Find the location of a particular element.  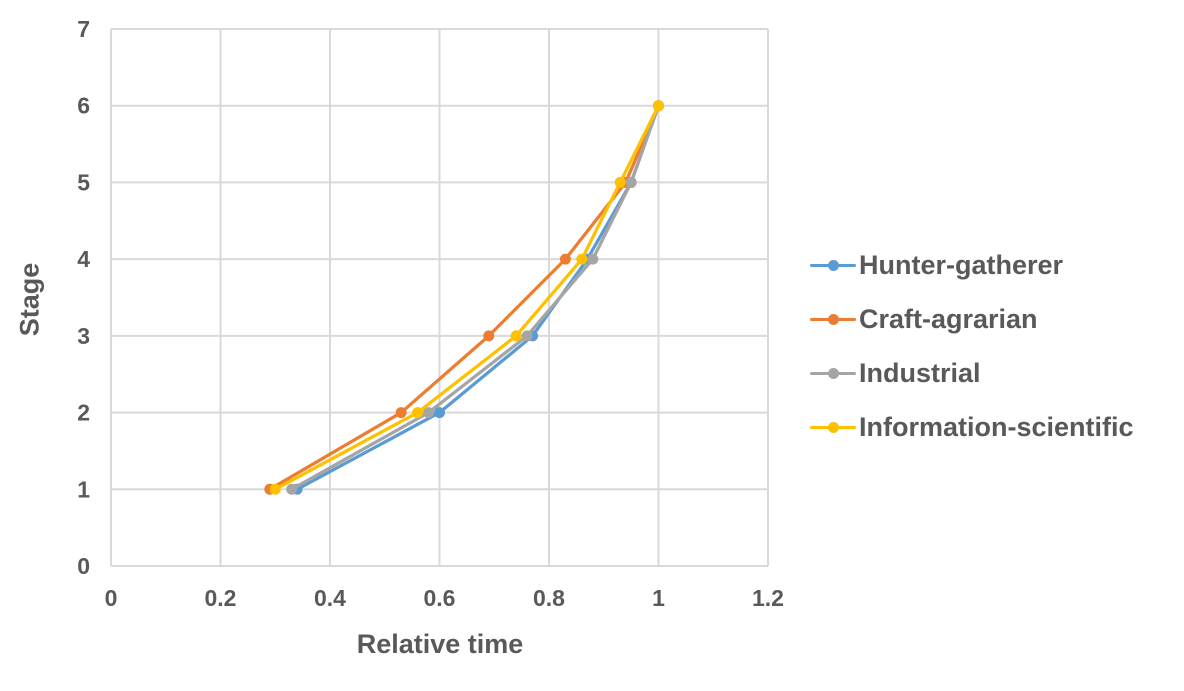

y-axis-title: Stage is located at coordinates (29, 299).